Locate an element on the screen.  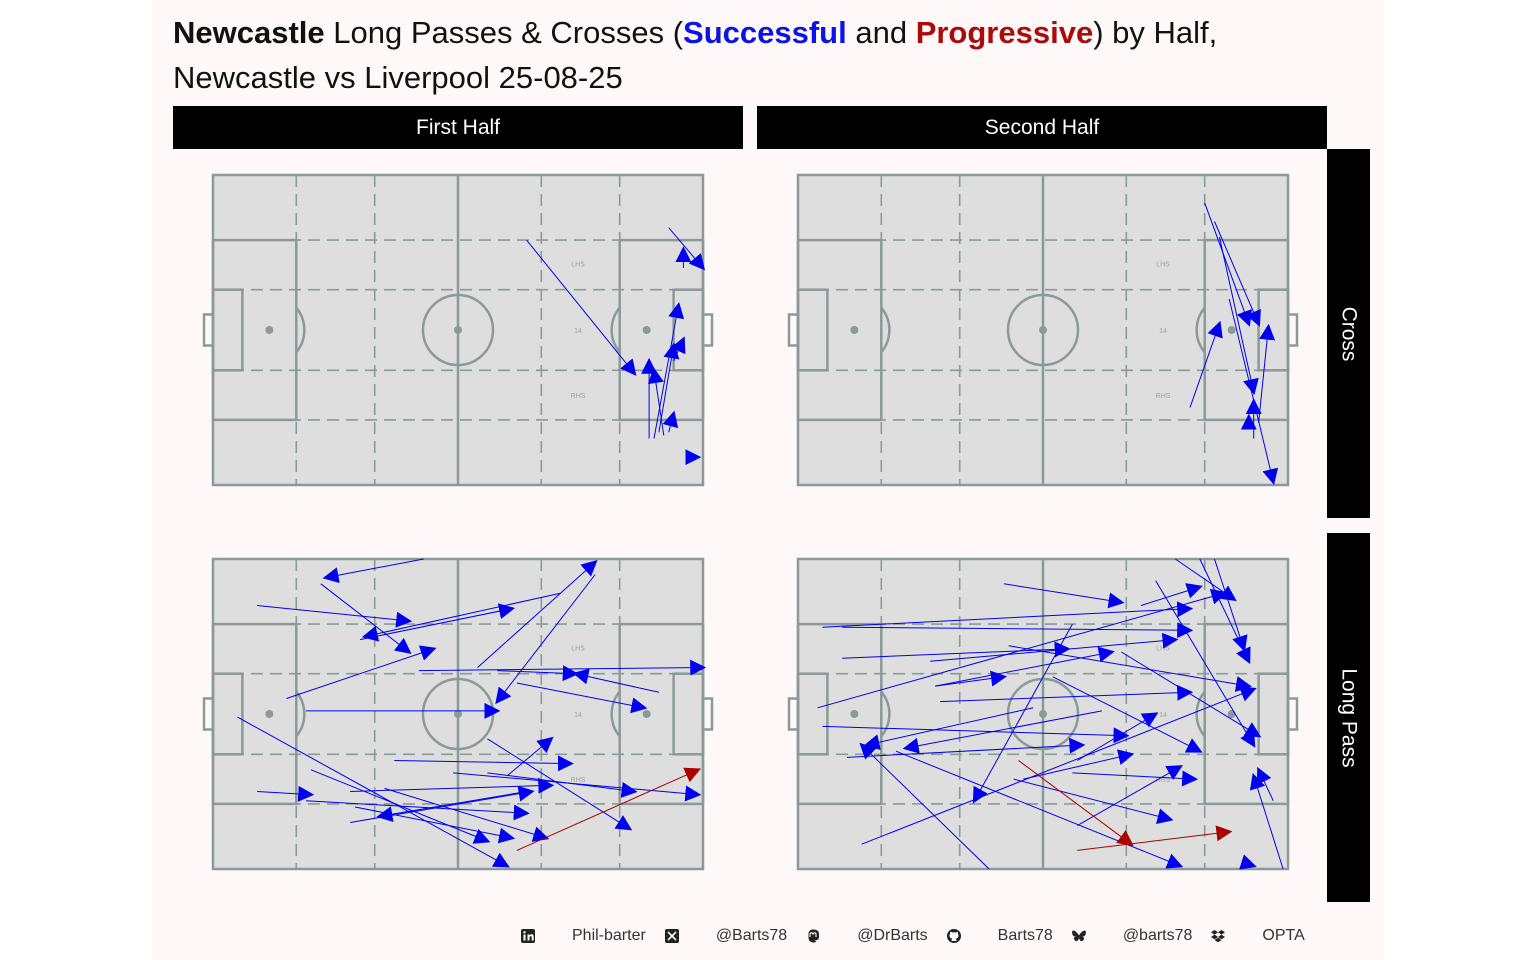
footer-text: Barts78 is located at coordinates (1025, 935).